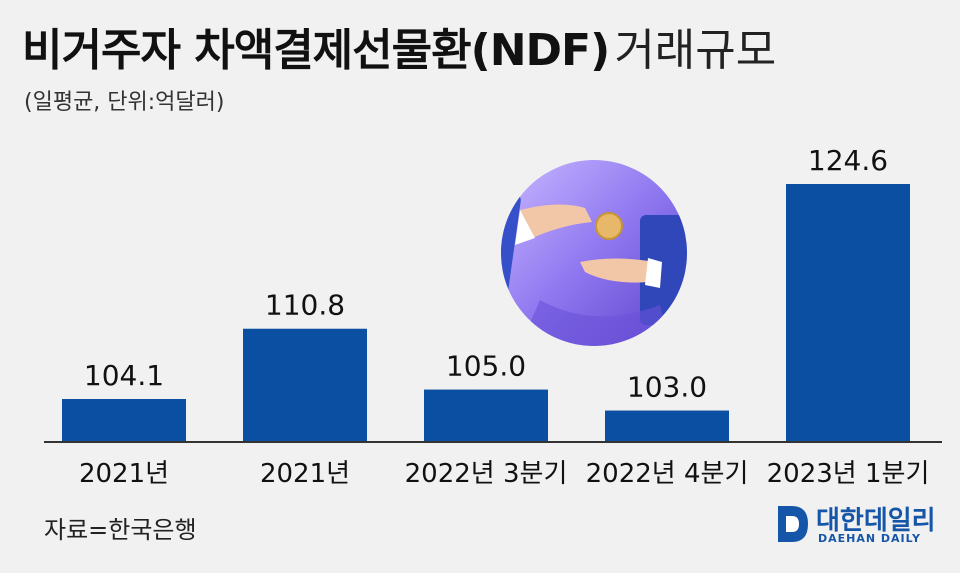  I want to click on chart-subtitle: (일평균, 단위:억달러), so click(124, 102).